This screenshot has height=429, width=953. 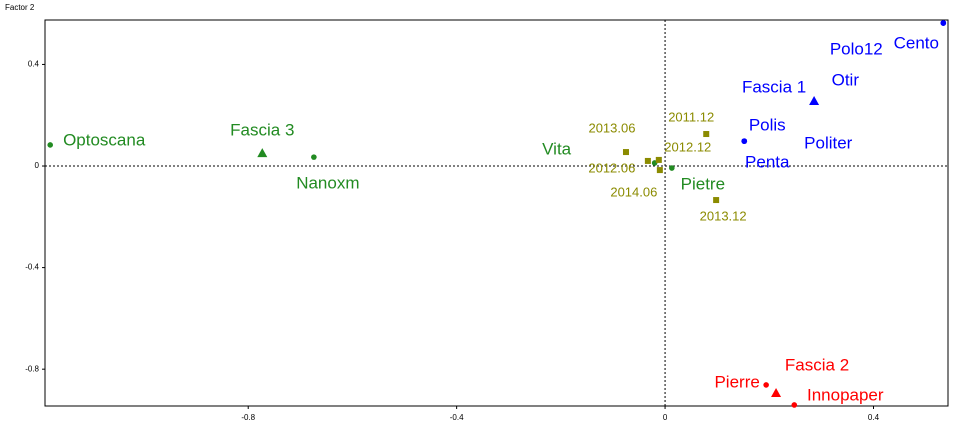 I want to click on point-label: Fascia 1, so click(x=774, y=86).